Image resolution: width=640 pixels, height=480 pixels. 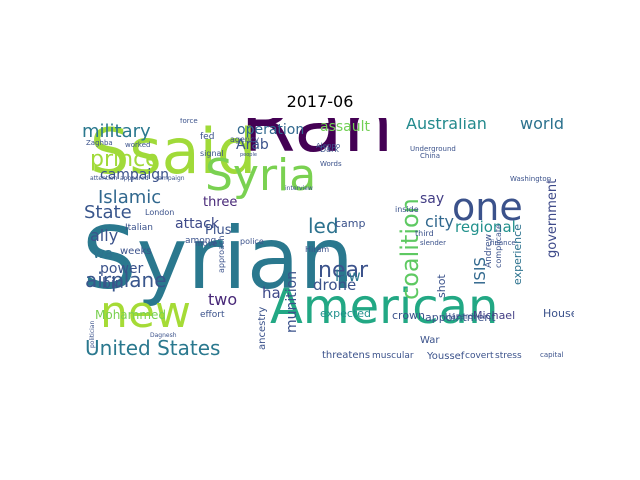 I want to click on cloud-word: Underground, so click(x=433, y=149).